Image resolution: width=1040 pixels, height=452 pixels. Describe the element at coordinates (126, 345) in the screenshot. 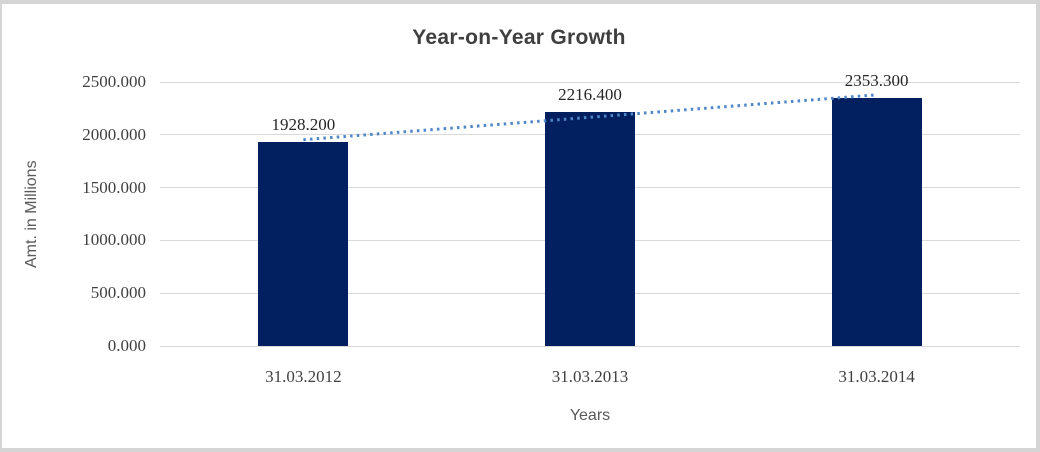

I see `y-tick-label: 0.000` at that location.